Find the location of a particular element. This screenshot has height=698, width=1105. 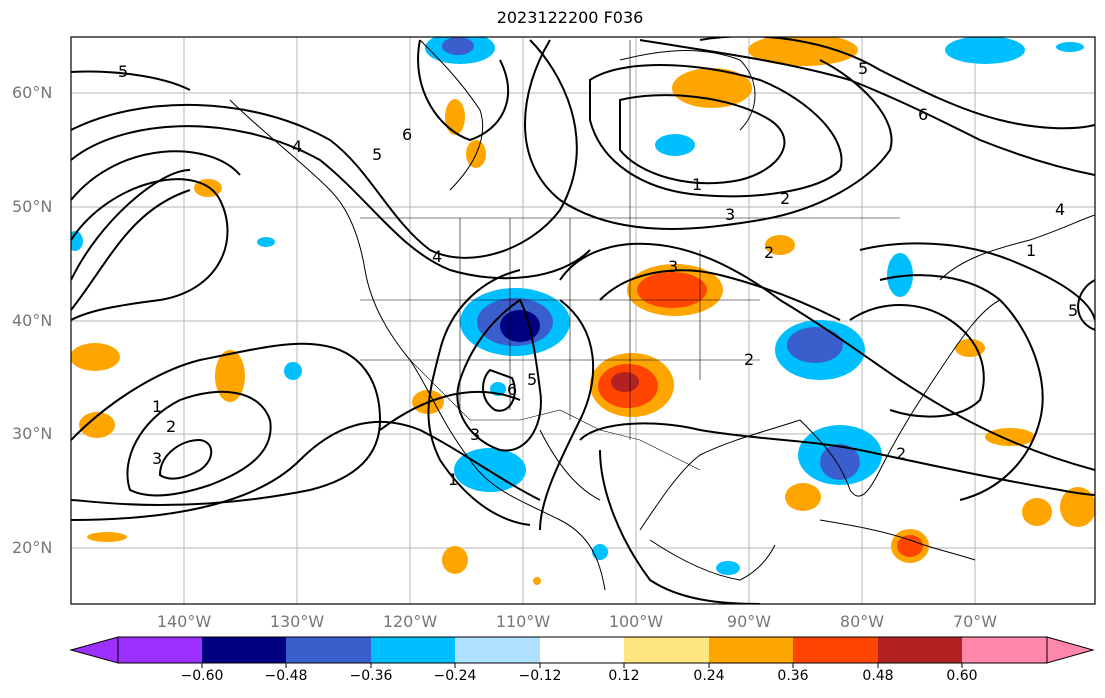

colorbar-tick-label: −0.60 is located at coordinates (202, 676).